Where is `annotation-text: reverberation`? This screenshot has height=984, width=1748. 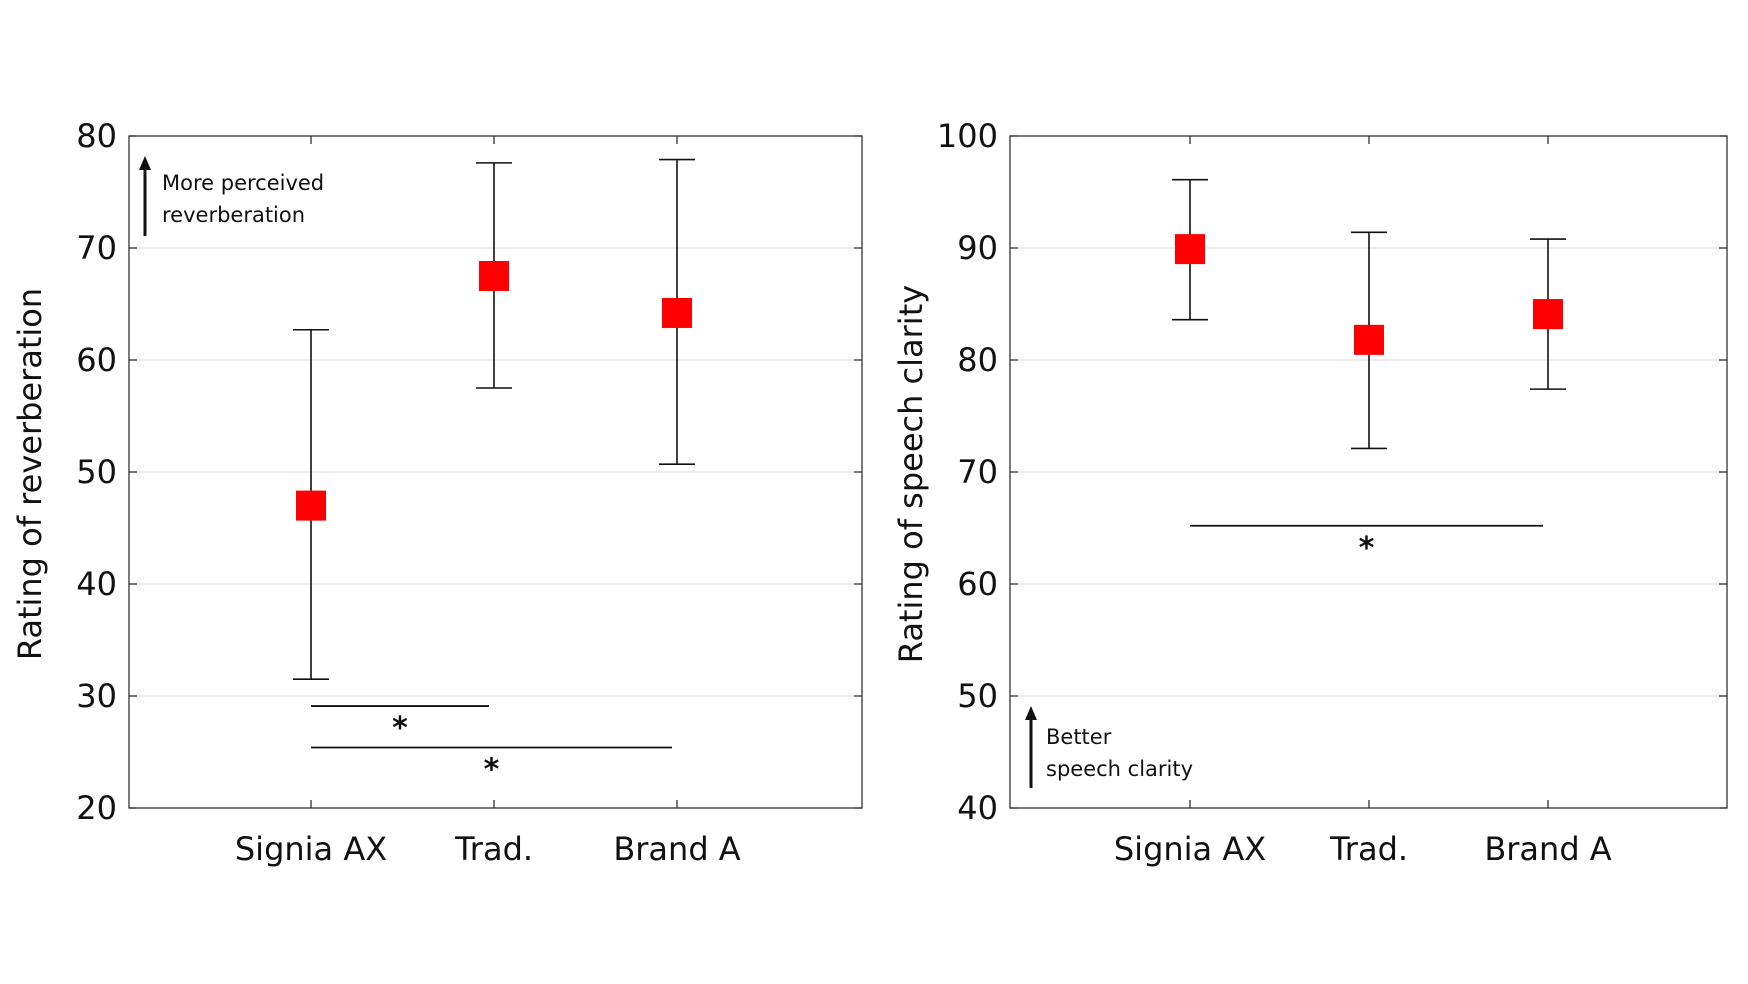
annotation-text: reverberation is located at coordinates (233, 215).